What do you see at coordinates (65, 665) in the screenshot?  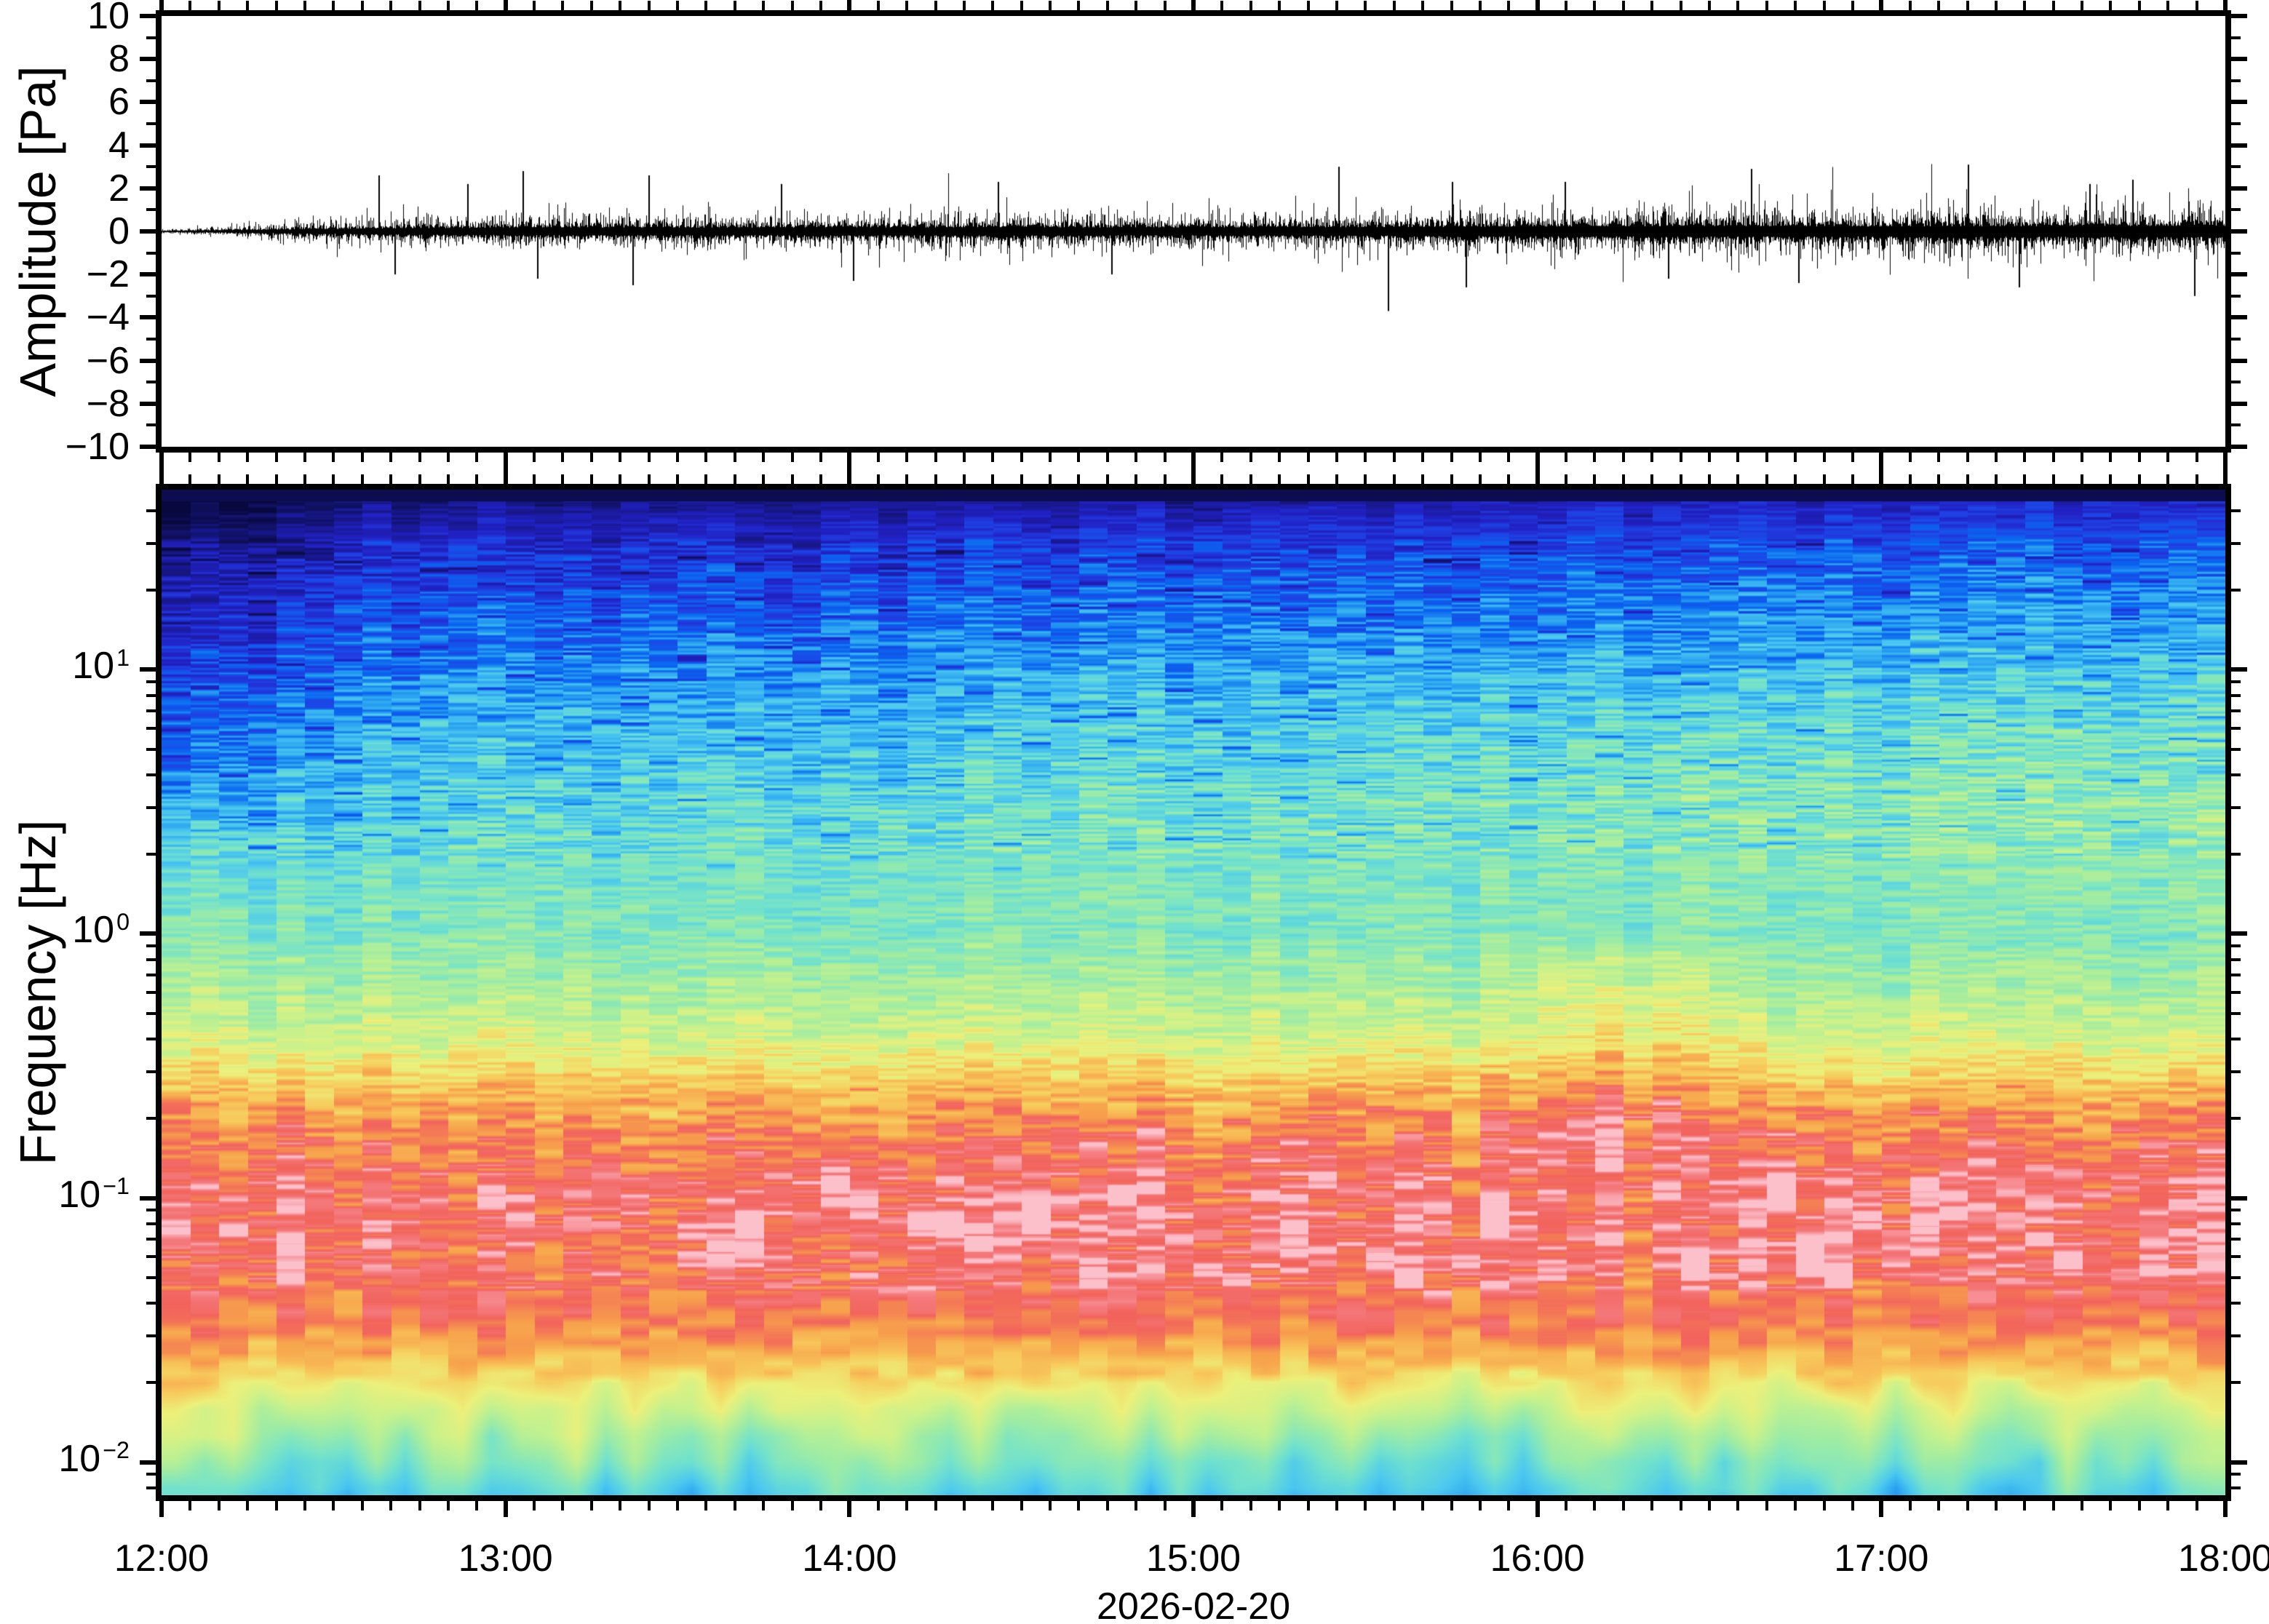 I see `frequency-tick-label: 101` at bounding box center [65, 665].